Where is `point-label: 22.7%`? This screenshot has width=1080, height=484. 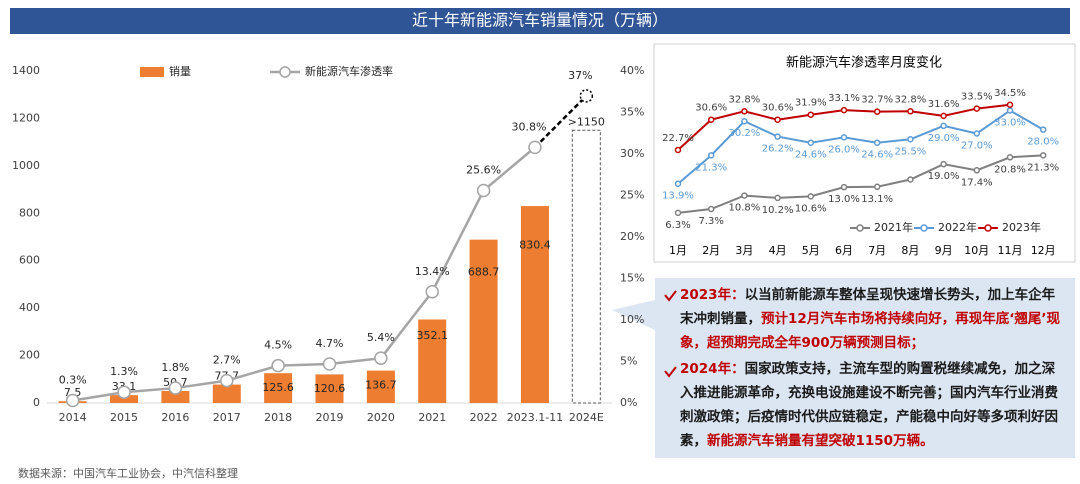 point-label: 22.7% is located at coordinates (678, 138).